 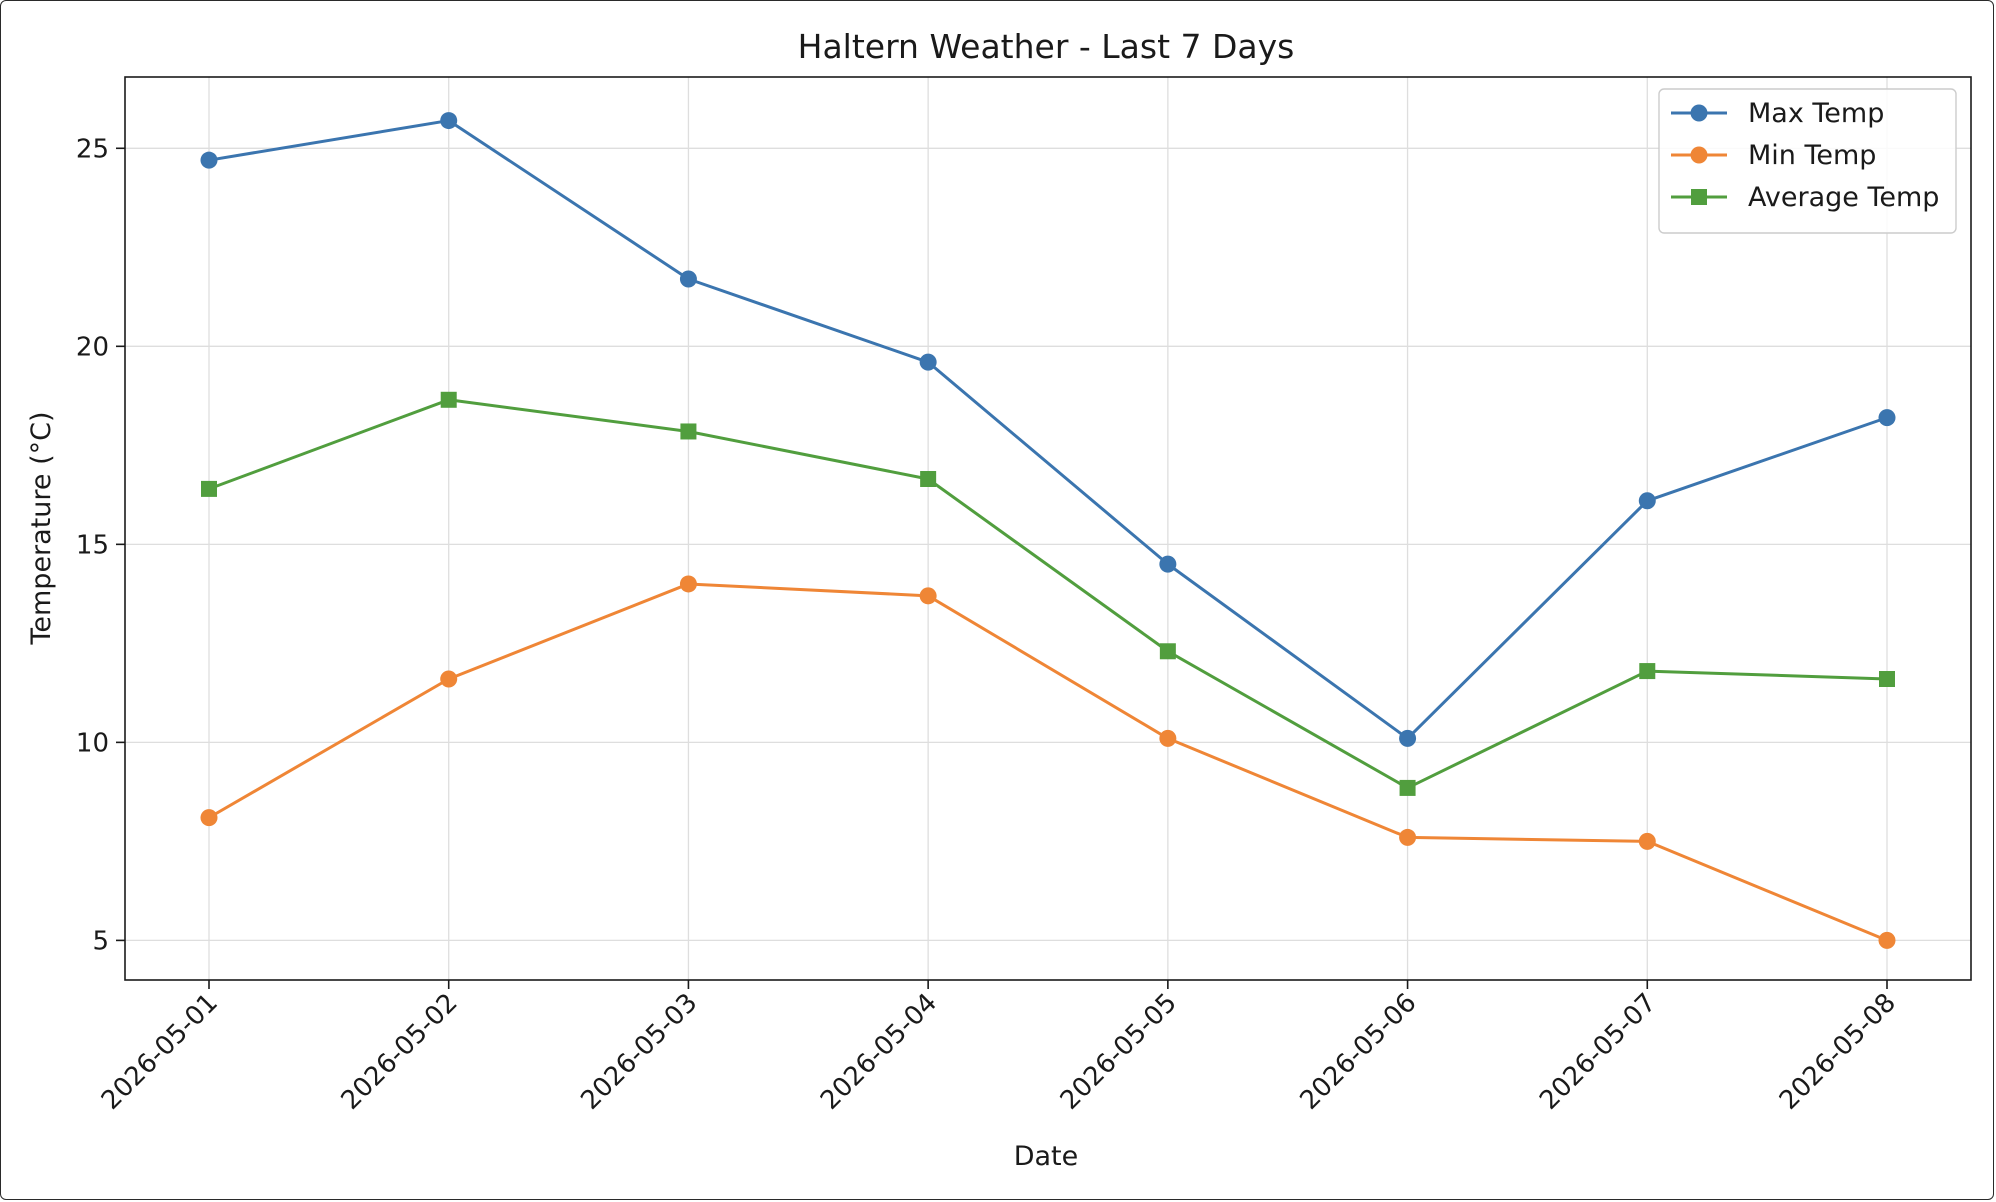 I want to click on legend-item-max-temp: Max Temp, so click(x=1777, y=113).